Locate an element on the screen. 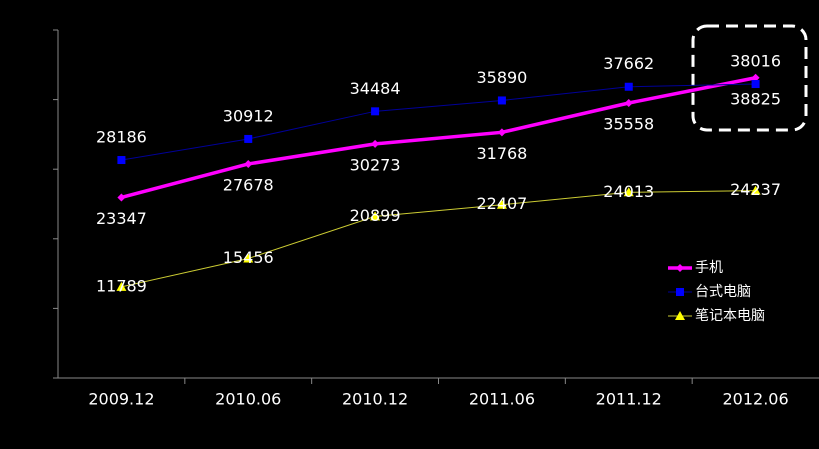 This screenshot has height=449, width=819. data-label: 37662 is located at coordinates (628, 63).